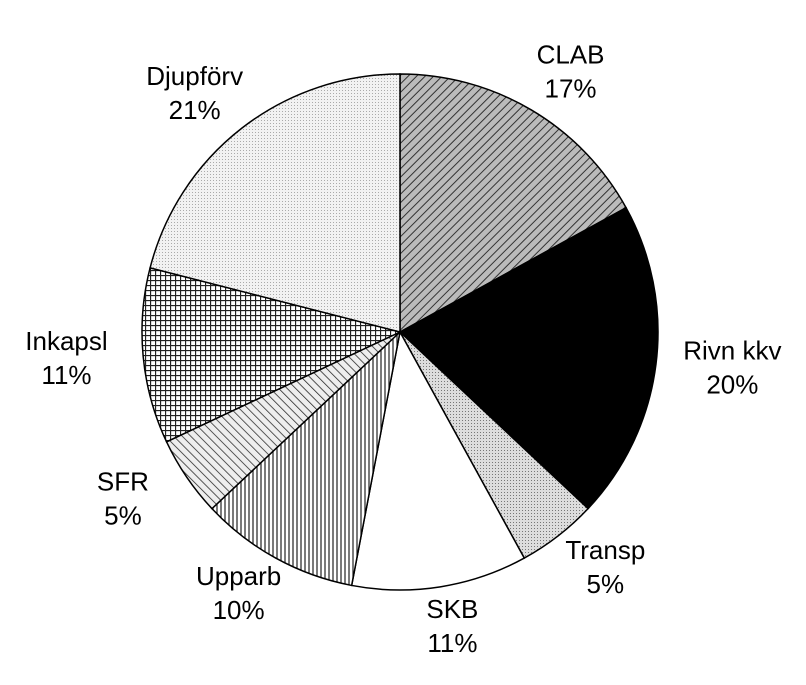 The height and width of the screenshot is (685, 806). Describe the element at coordinates (238, 576) in the screenshot. I see `slice-label: Upparb` at that location.